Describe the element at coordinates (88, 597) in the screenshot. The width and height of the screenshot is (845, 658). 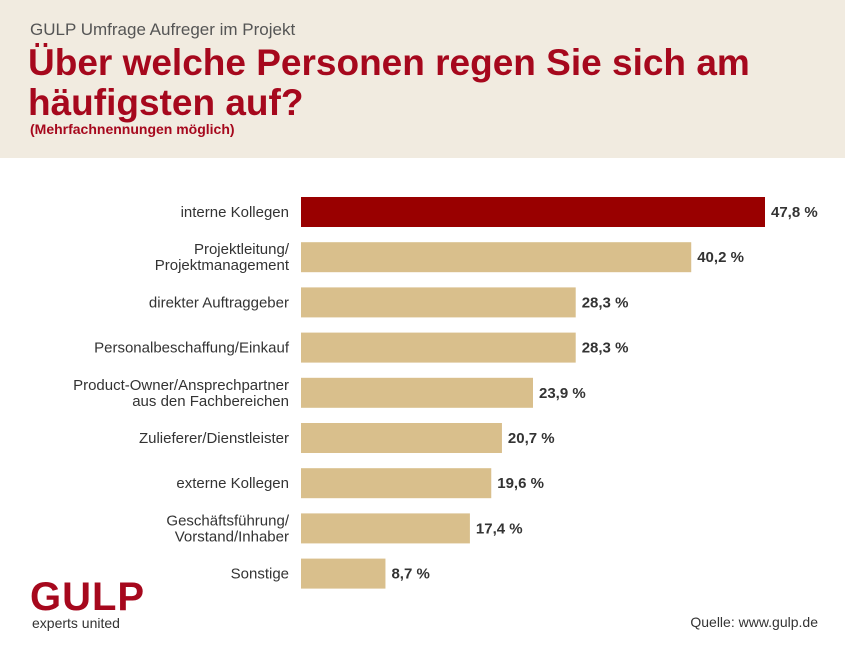
I see `gulp-logo: GULP` at that location.